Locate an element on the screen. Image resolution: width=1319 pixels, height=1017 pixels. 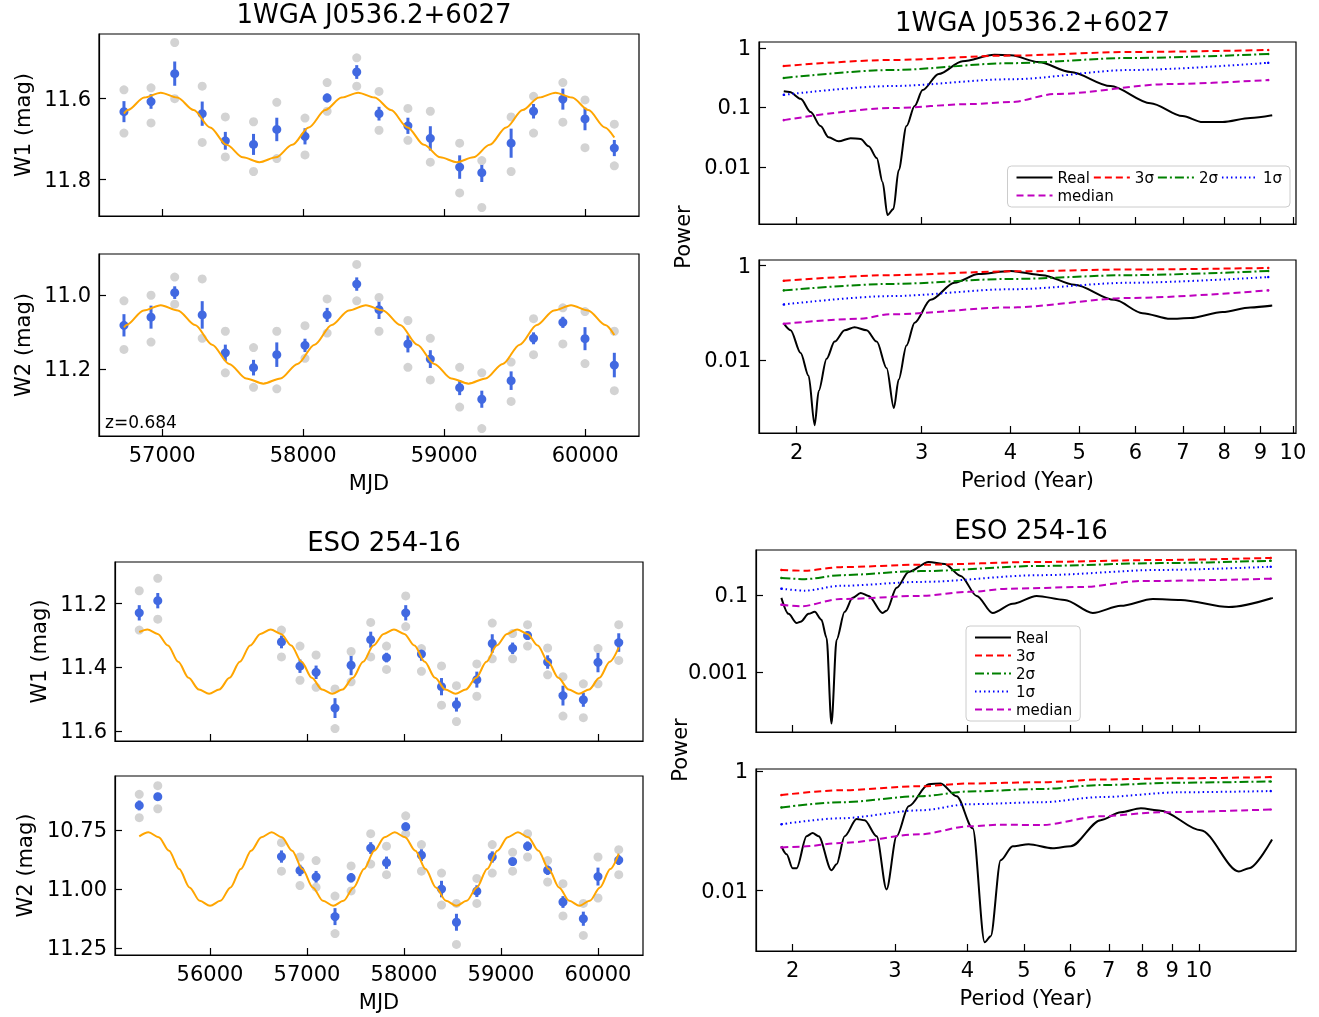
y-tick-label: 10.75 is located at coordinates (76, 830).